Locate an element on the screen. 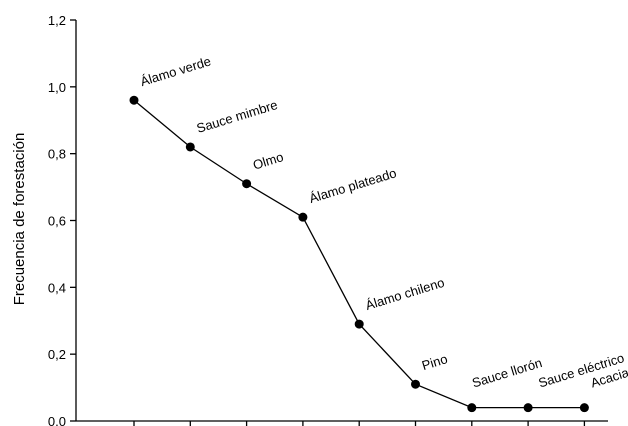 The image size is (628, 426). data-label: Olmo is located at coordinates (268, 160).